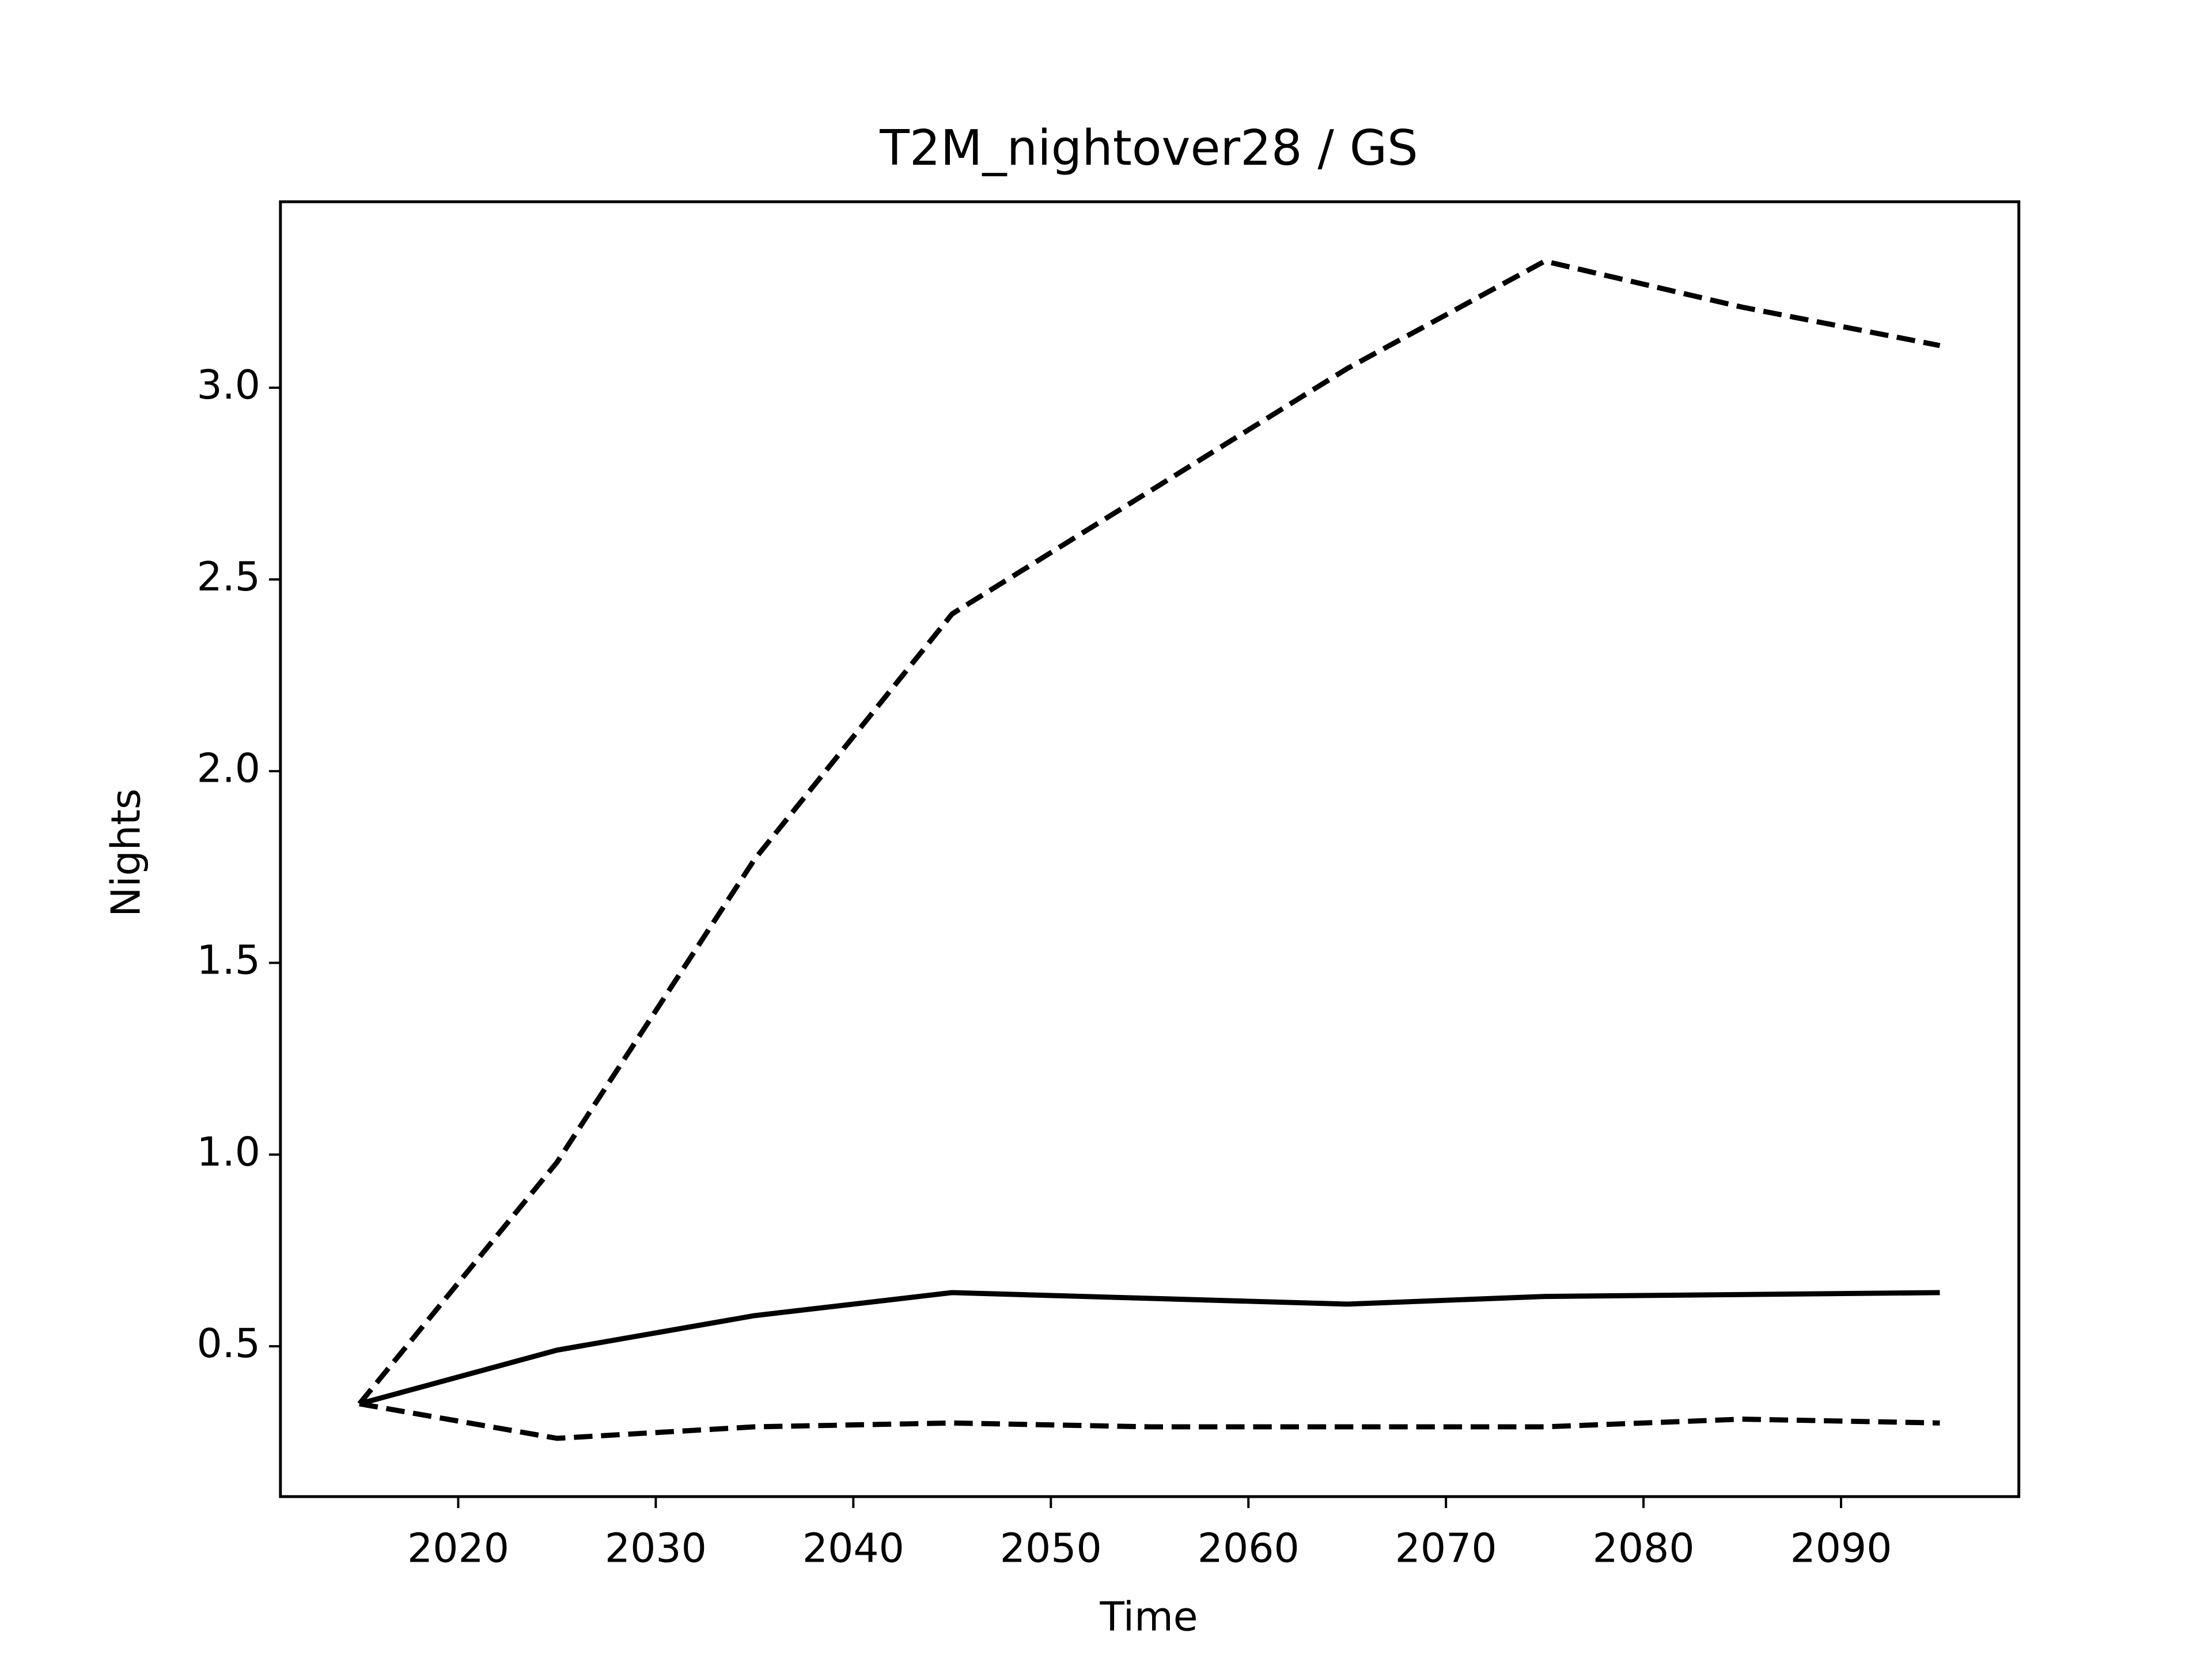 The width and height of the screenshot is (2212, 1659). I want to click on y-tick-label: 0.5, so click(228, 1343).